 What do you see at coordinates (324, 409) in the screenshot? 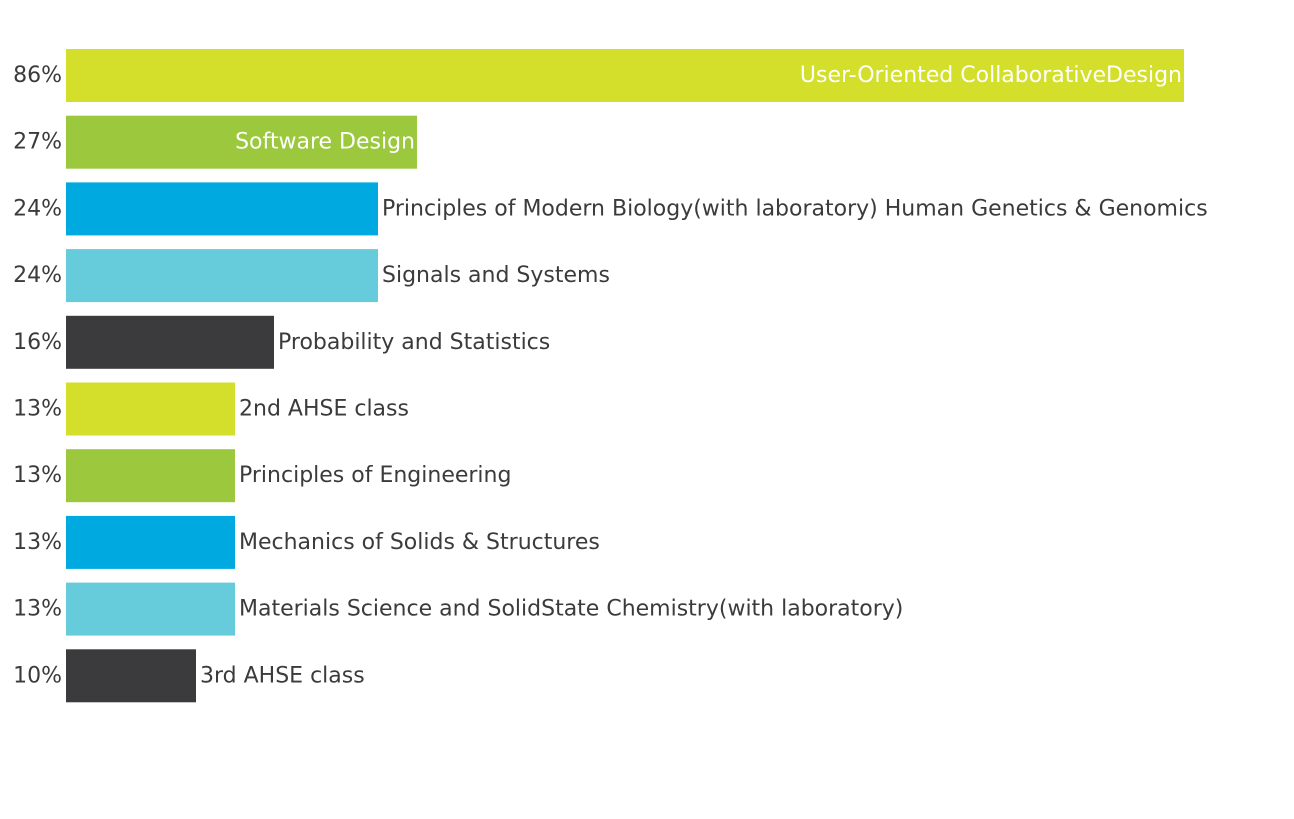
I see `category-label: 2nd AHSE class` at bounding box center [324, 409].